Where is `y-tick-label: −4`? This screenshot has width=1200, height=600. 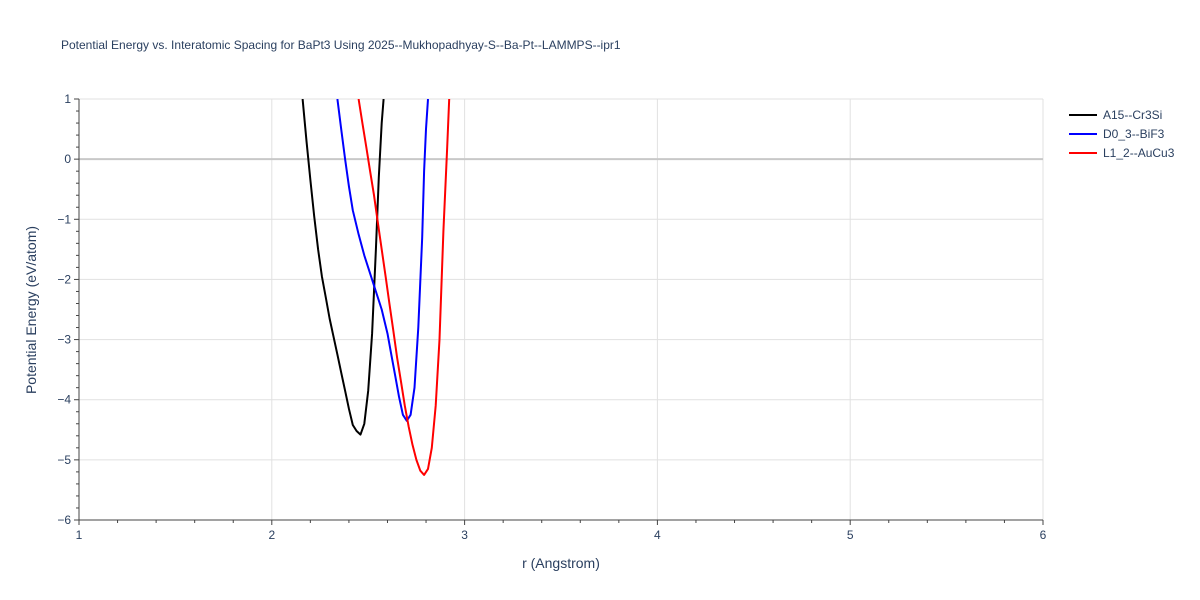 y-tick-label: −4 is located at coordinates (64, 400).